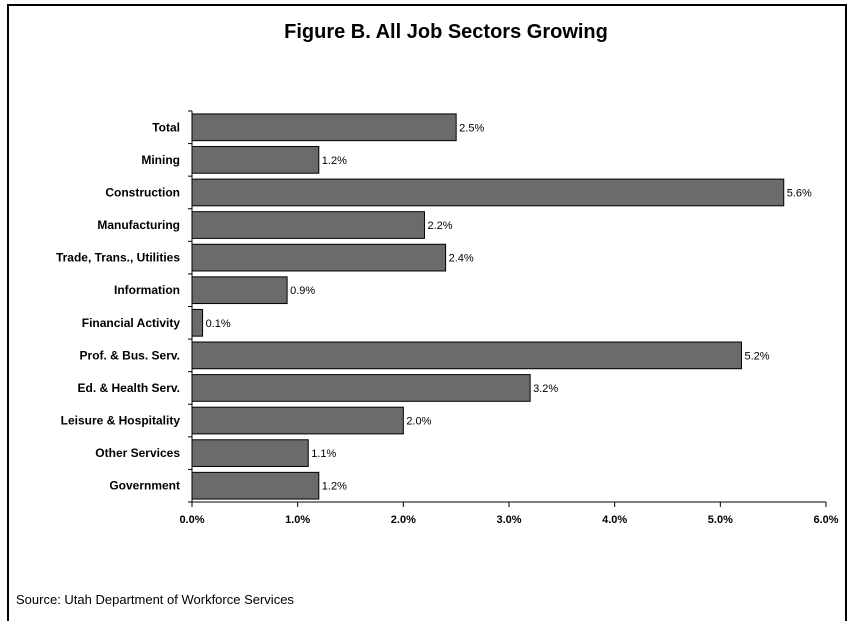 The width and height of the screenshot is (851, 625). What do you see at coordinates (166, 127) in the screenshot?
I see `category-label: Total` at bounding box center [166, 127].